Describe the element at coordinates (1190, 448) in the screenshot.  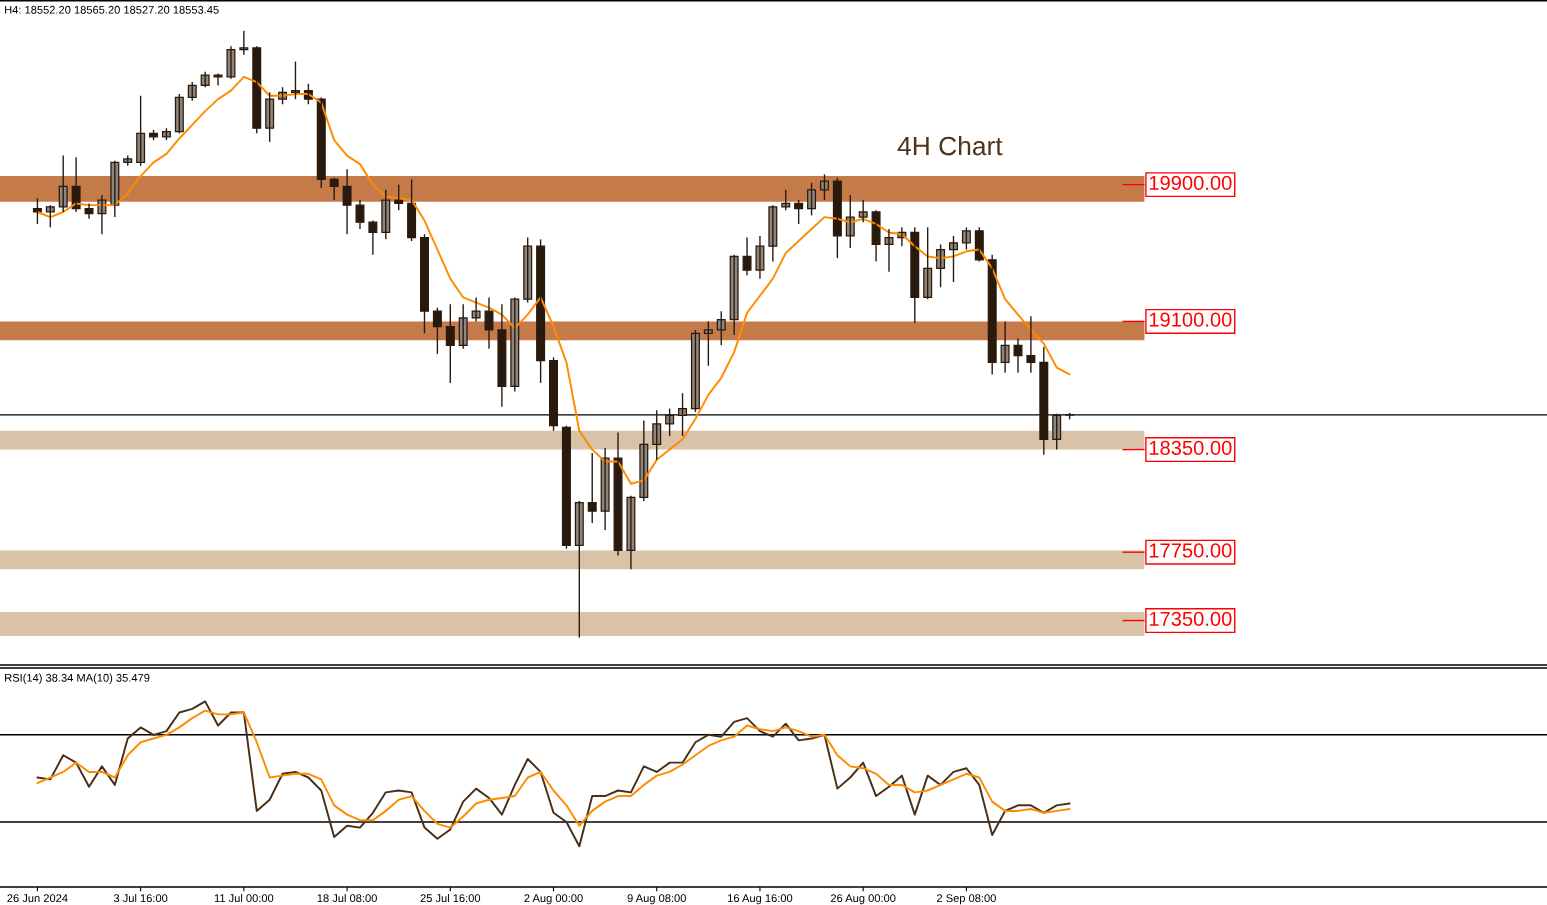
I see `ref-line-label: 18350.00` at that location.